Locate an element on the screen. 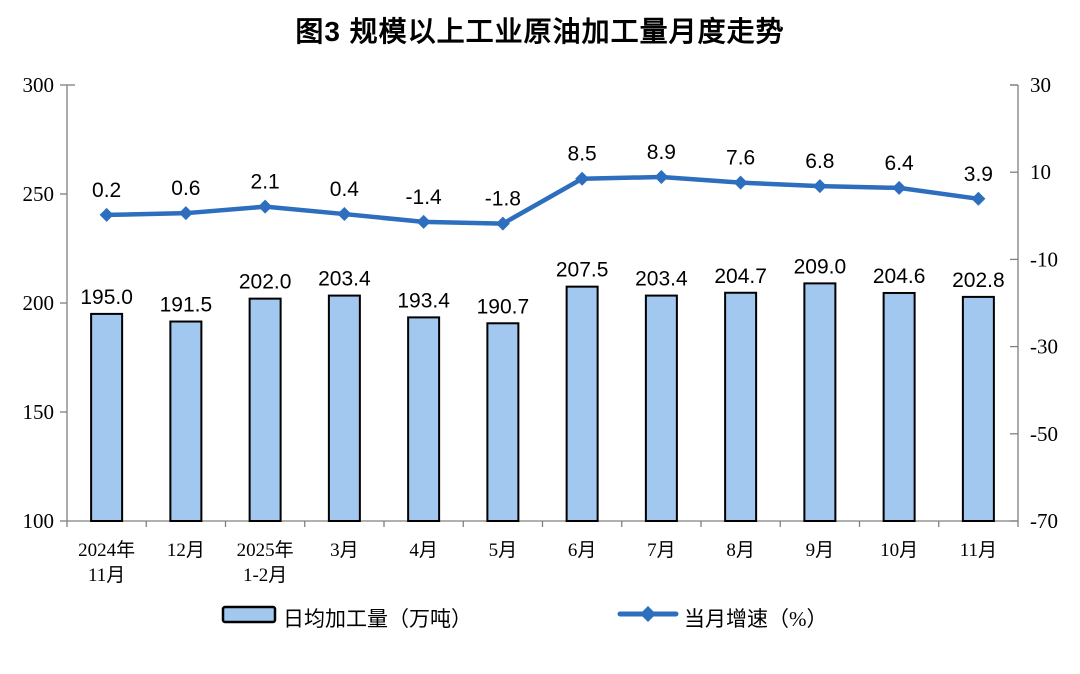  line-data-label: 2.1 is located at coordinates (265, 182).